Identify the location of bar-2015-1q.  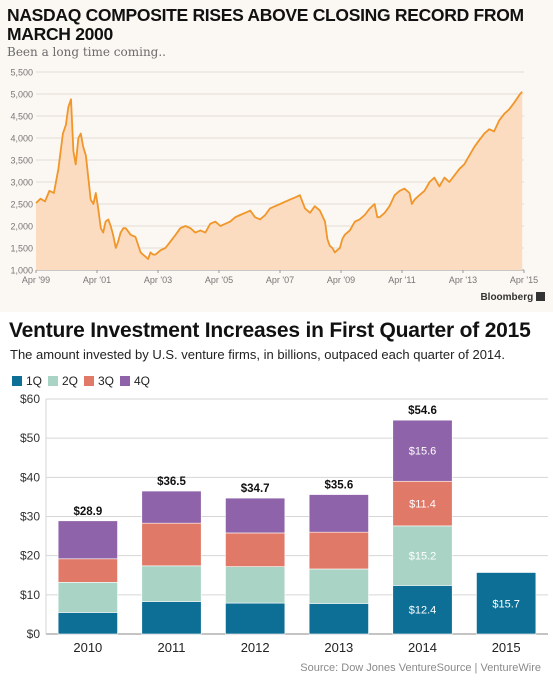
(506, 603).